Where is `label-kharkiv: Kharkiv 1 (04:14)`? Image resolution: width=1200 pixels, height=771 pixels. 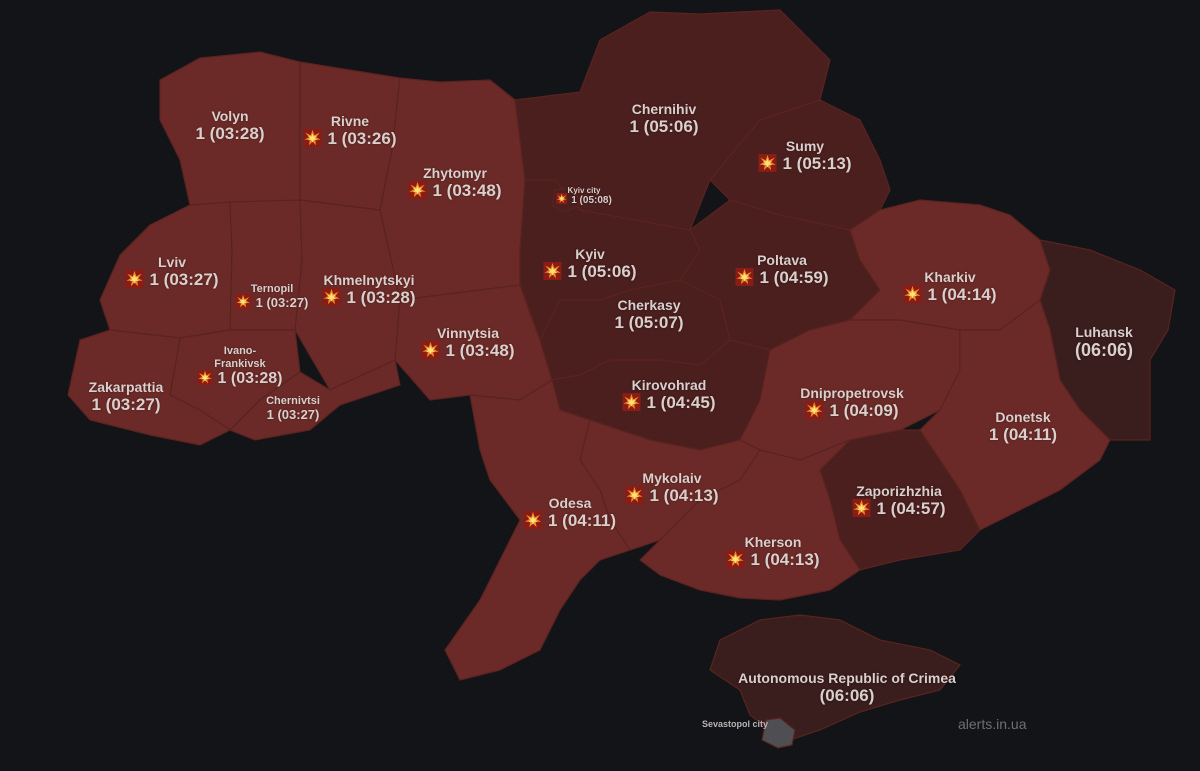 label-kharkiv: Kharkiv 1 (04:14) is located at coordinates (950, 287).